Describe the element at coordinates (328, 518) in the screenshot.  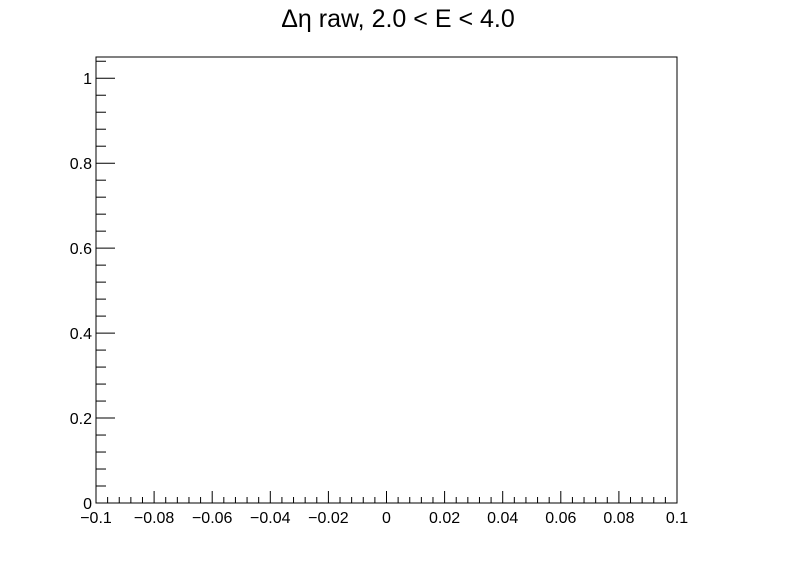
I see `x-tick-label: −0.02` at that location.